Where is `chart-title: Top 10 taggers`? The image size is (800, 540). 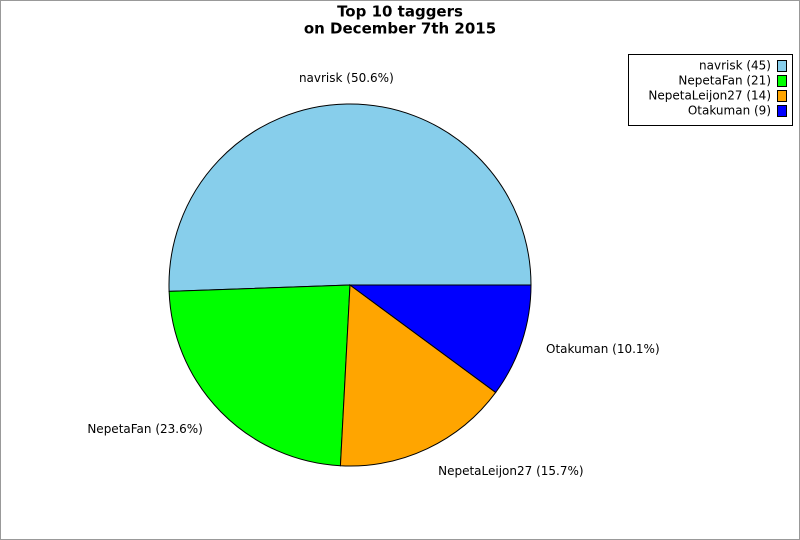
chart-title: Top 10 taggers is located at coordinates (400, 12).